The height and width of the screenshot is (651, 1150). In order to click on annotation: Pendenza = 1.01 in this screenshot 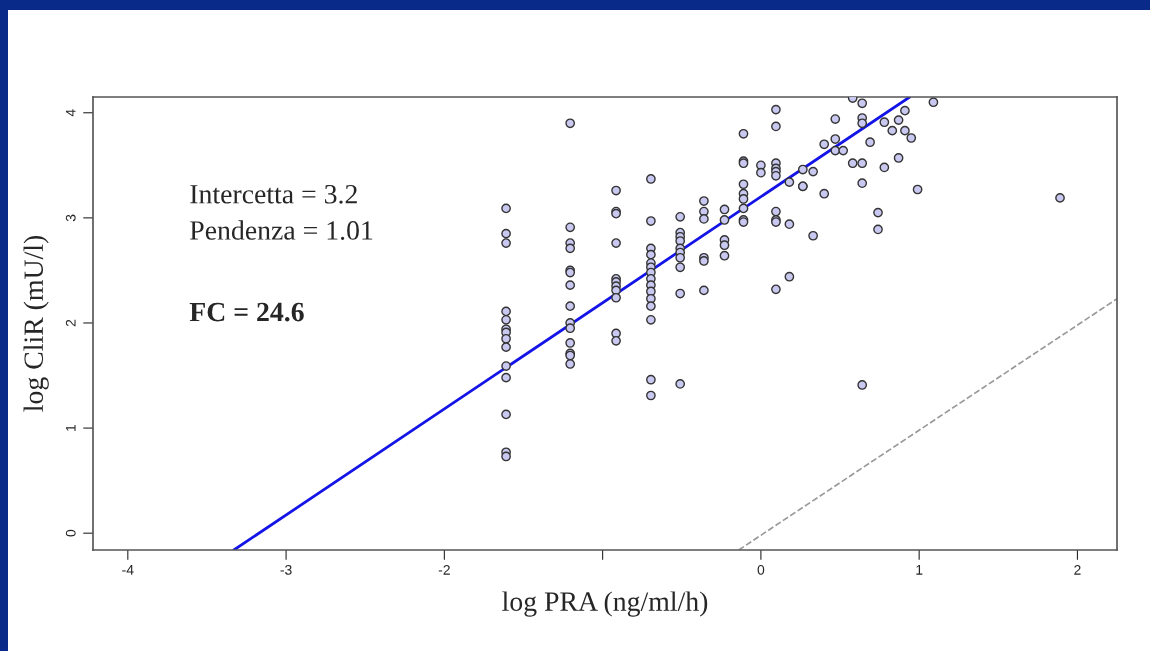, I will do `click(281, 230)`.